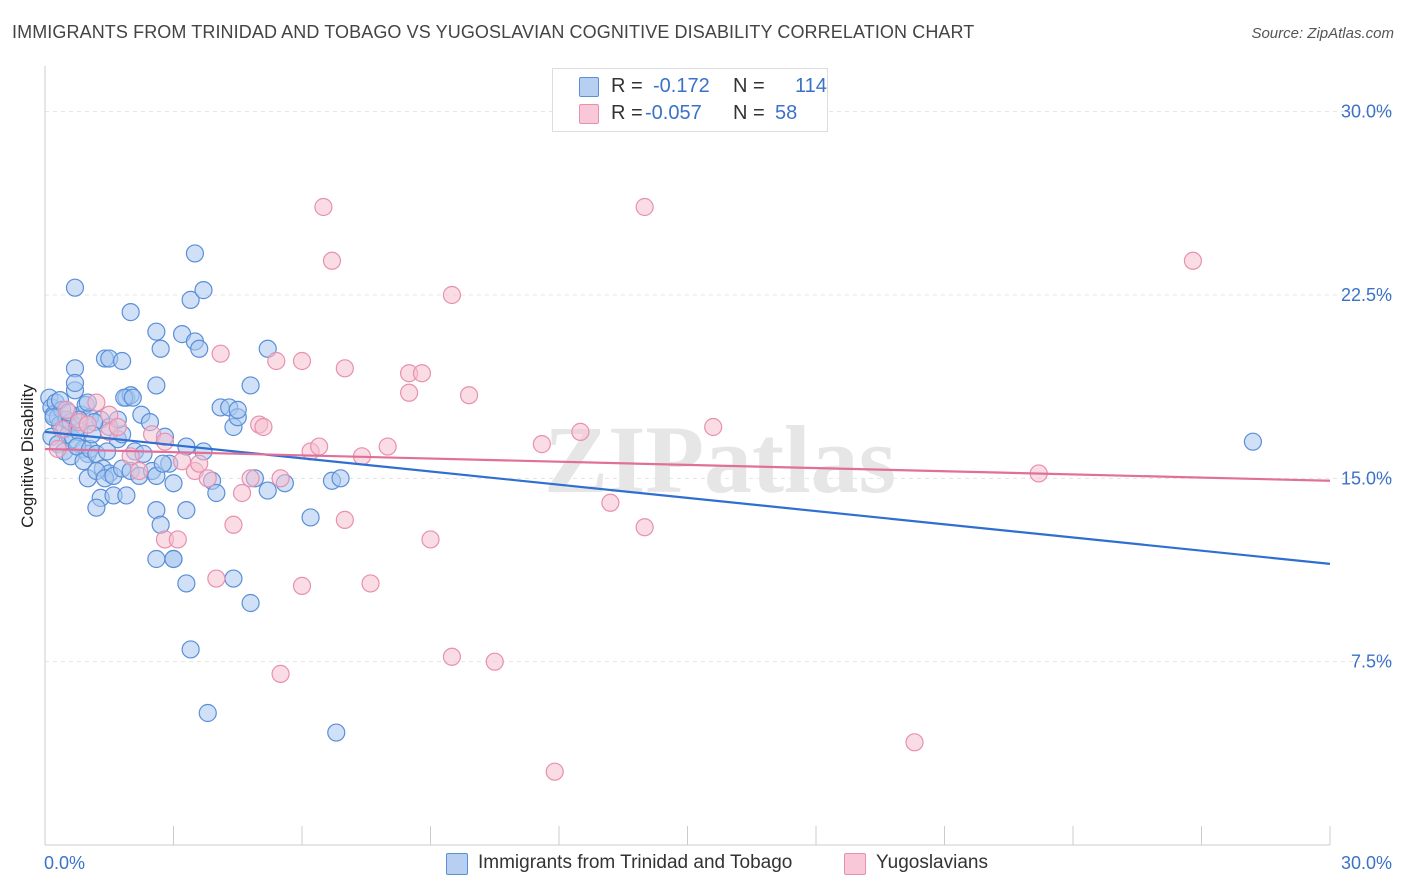 The image size is (1406, 892). What do you see at coordinates (687, 464) in the screenshot?
I see `trend-line-yugoslavians` at bounding box center [687, 464].